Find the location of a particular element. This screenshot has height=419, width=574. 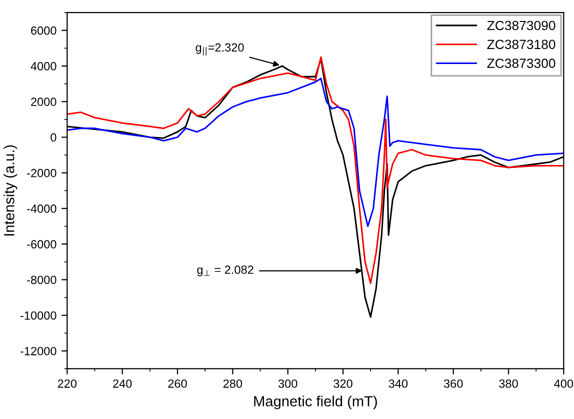

x-tick-label: 340 is located at coordinates (398, 383).